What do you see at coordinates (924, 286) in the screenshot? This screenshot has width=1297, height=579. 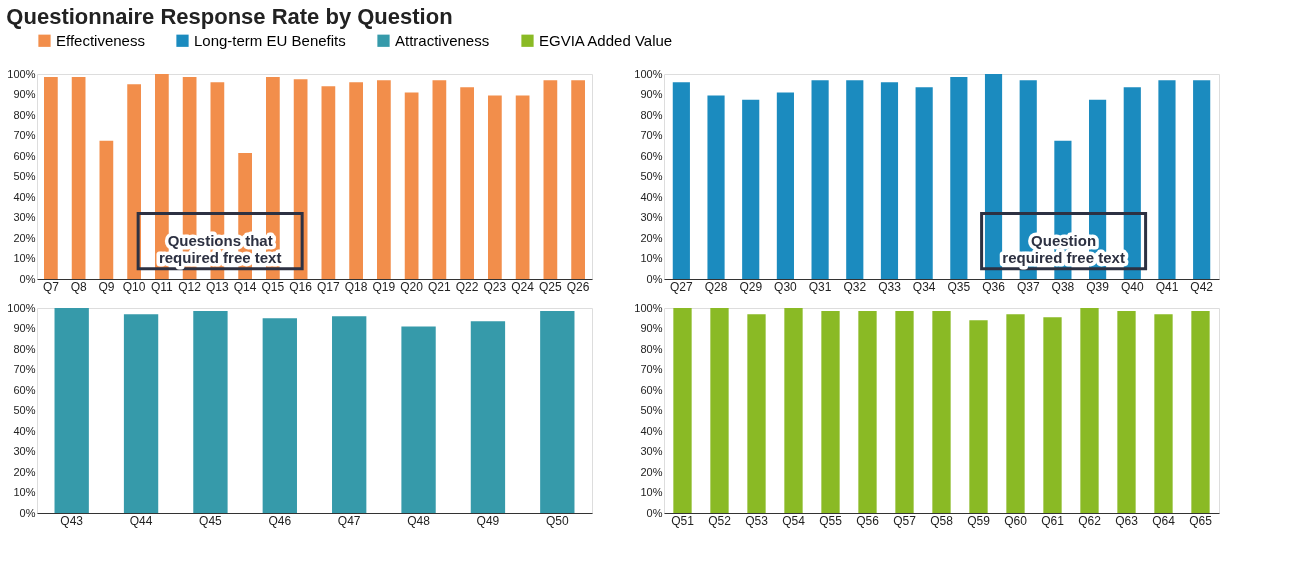 I see `x-tick-label: Q34` at bounding box center [924, 286].